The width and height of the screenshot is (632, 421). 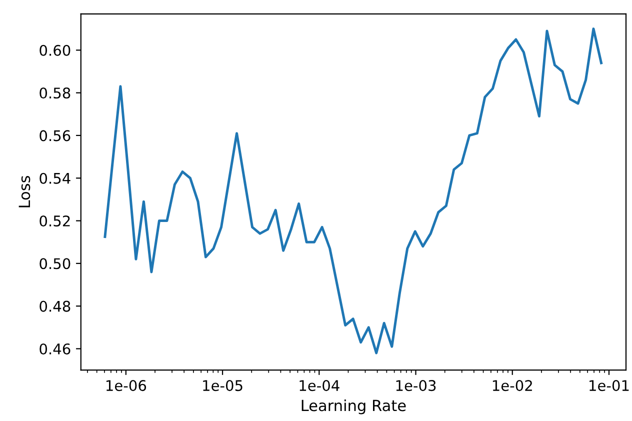 I want to click on x-tick-label: 1e-02, so click(x=512, y=386).